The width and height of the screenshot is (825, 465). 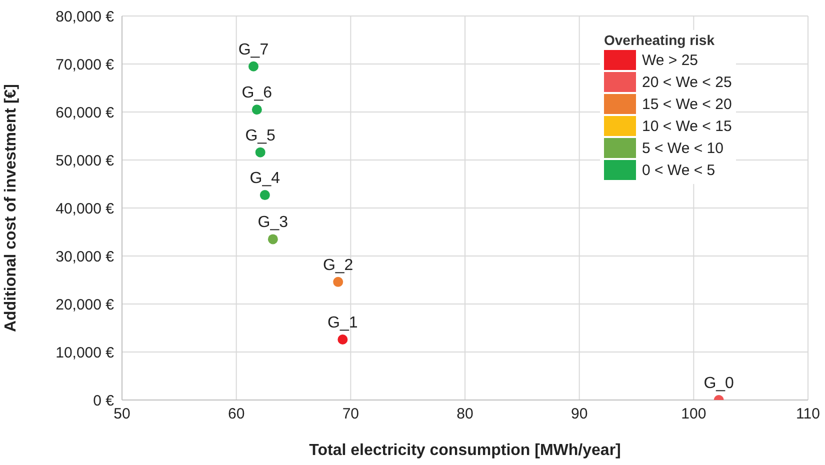 What do you see at coordinates (687, 126) in the screenshot?
I see `legend-label: 10 < We < 15` at bounding box center [687, 126].